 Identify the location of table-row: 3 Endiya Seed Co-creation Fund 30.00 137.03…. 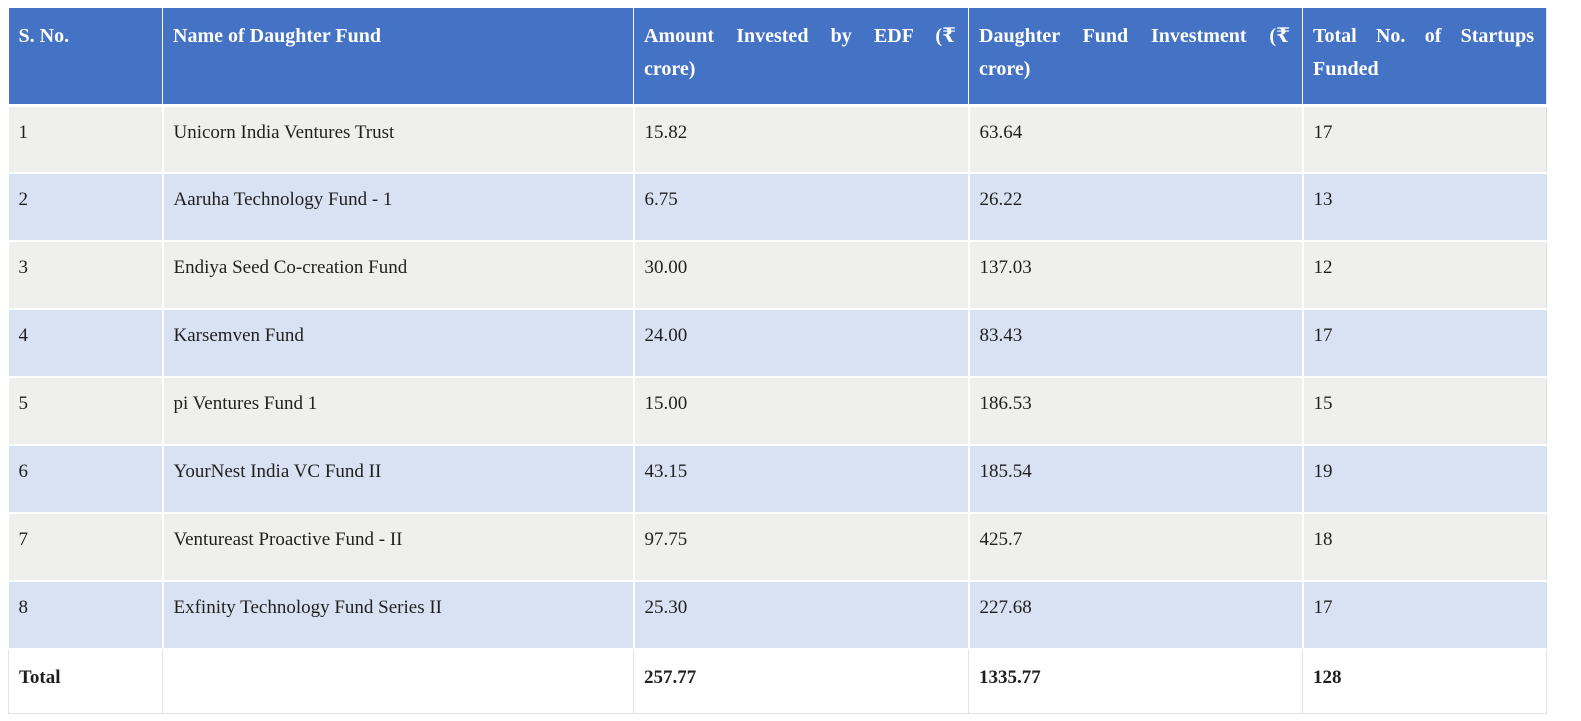
(777, 275).